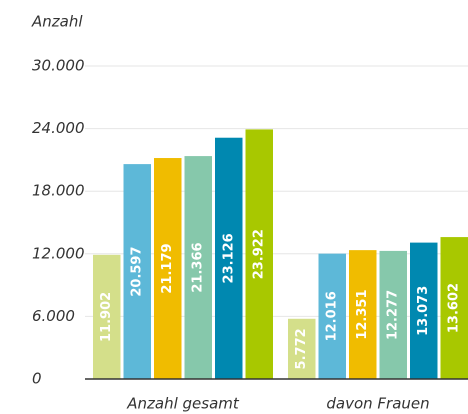 The height and width of the screenshot is (414, 468). I want to click on value-label: 13.073, so click(423, 311).